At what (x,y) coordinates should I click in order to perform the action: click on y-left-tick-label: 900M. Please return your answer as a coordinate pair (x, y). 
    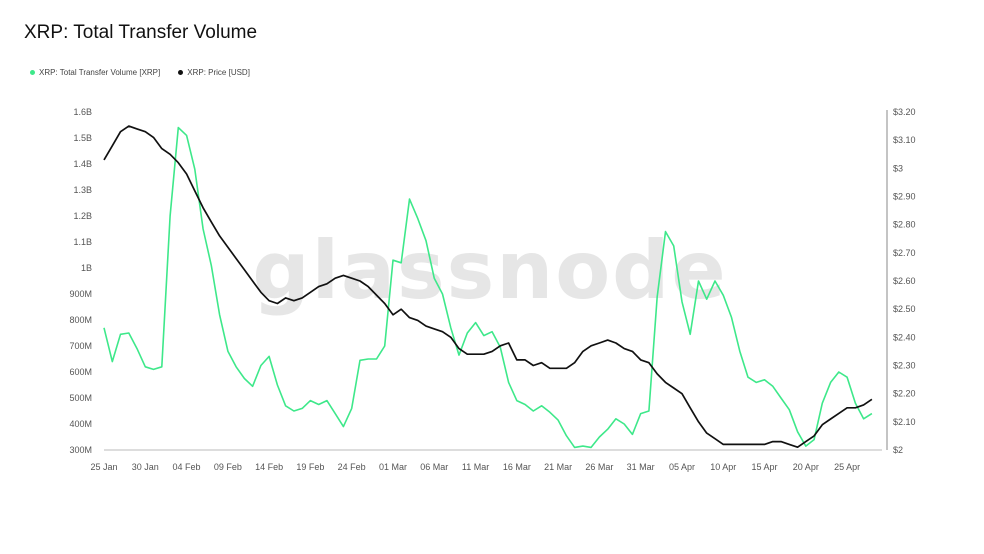
    Looking at the image, I should click on (80, 294).